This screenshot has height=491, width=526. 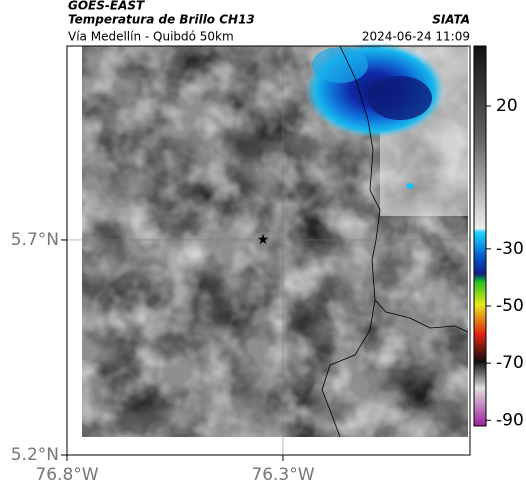 I want to click on region: Vía Medellín - Quibdó 50km, so click(x=151, y=37).